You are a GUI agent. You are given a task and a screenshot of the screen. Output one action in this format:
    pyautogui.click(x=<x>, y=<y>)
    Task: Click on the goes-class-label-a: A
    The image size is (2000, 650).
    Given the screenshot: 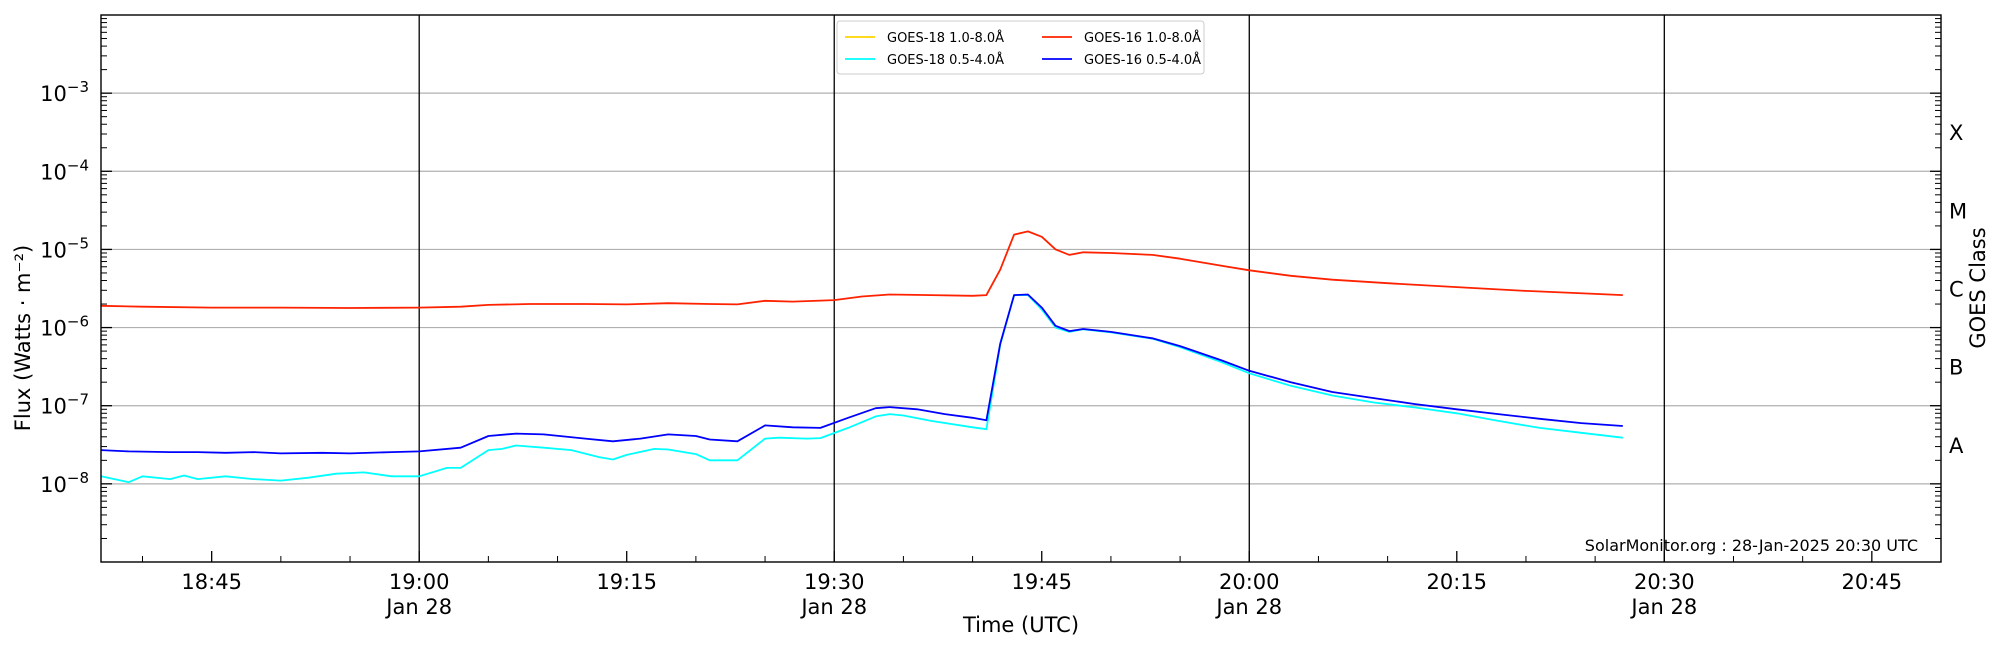 What is the action you would take?
    pyautogui.click(x=1956, y=446)
    